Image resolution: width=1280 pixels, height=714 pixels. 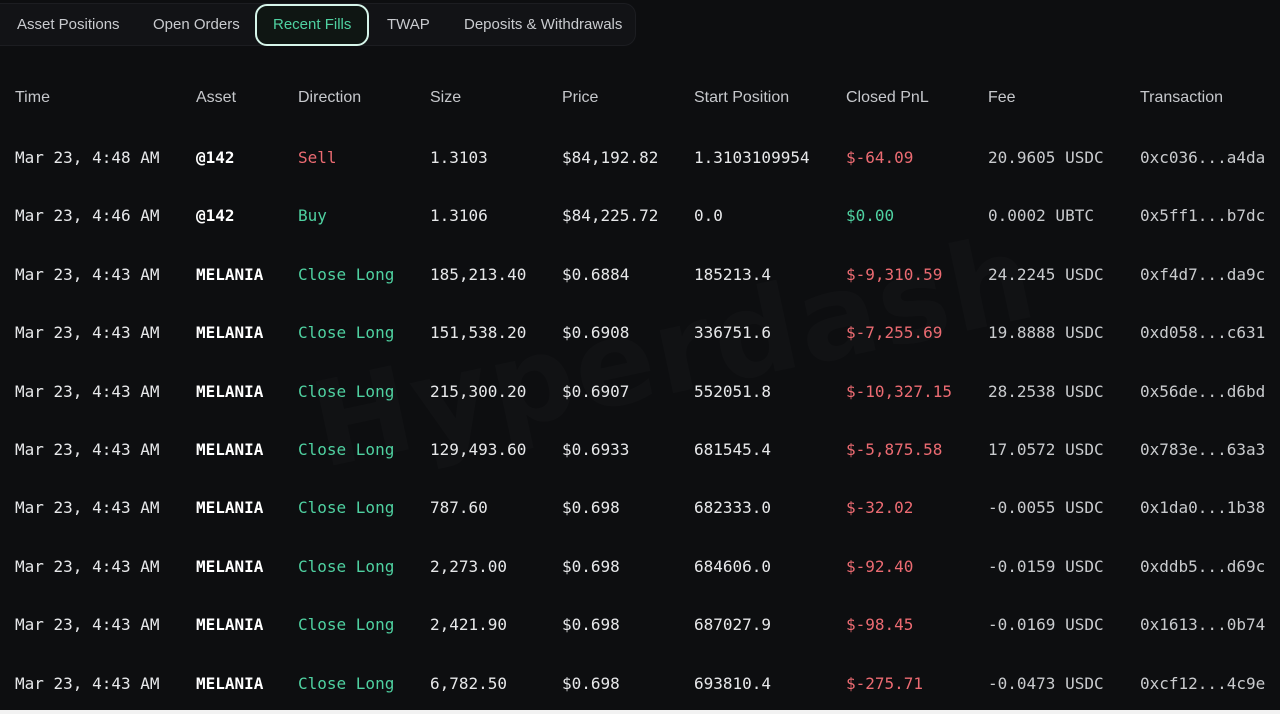 I want to click on cell-price: $0.6907, so click(x=596, y=391).